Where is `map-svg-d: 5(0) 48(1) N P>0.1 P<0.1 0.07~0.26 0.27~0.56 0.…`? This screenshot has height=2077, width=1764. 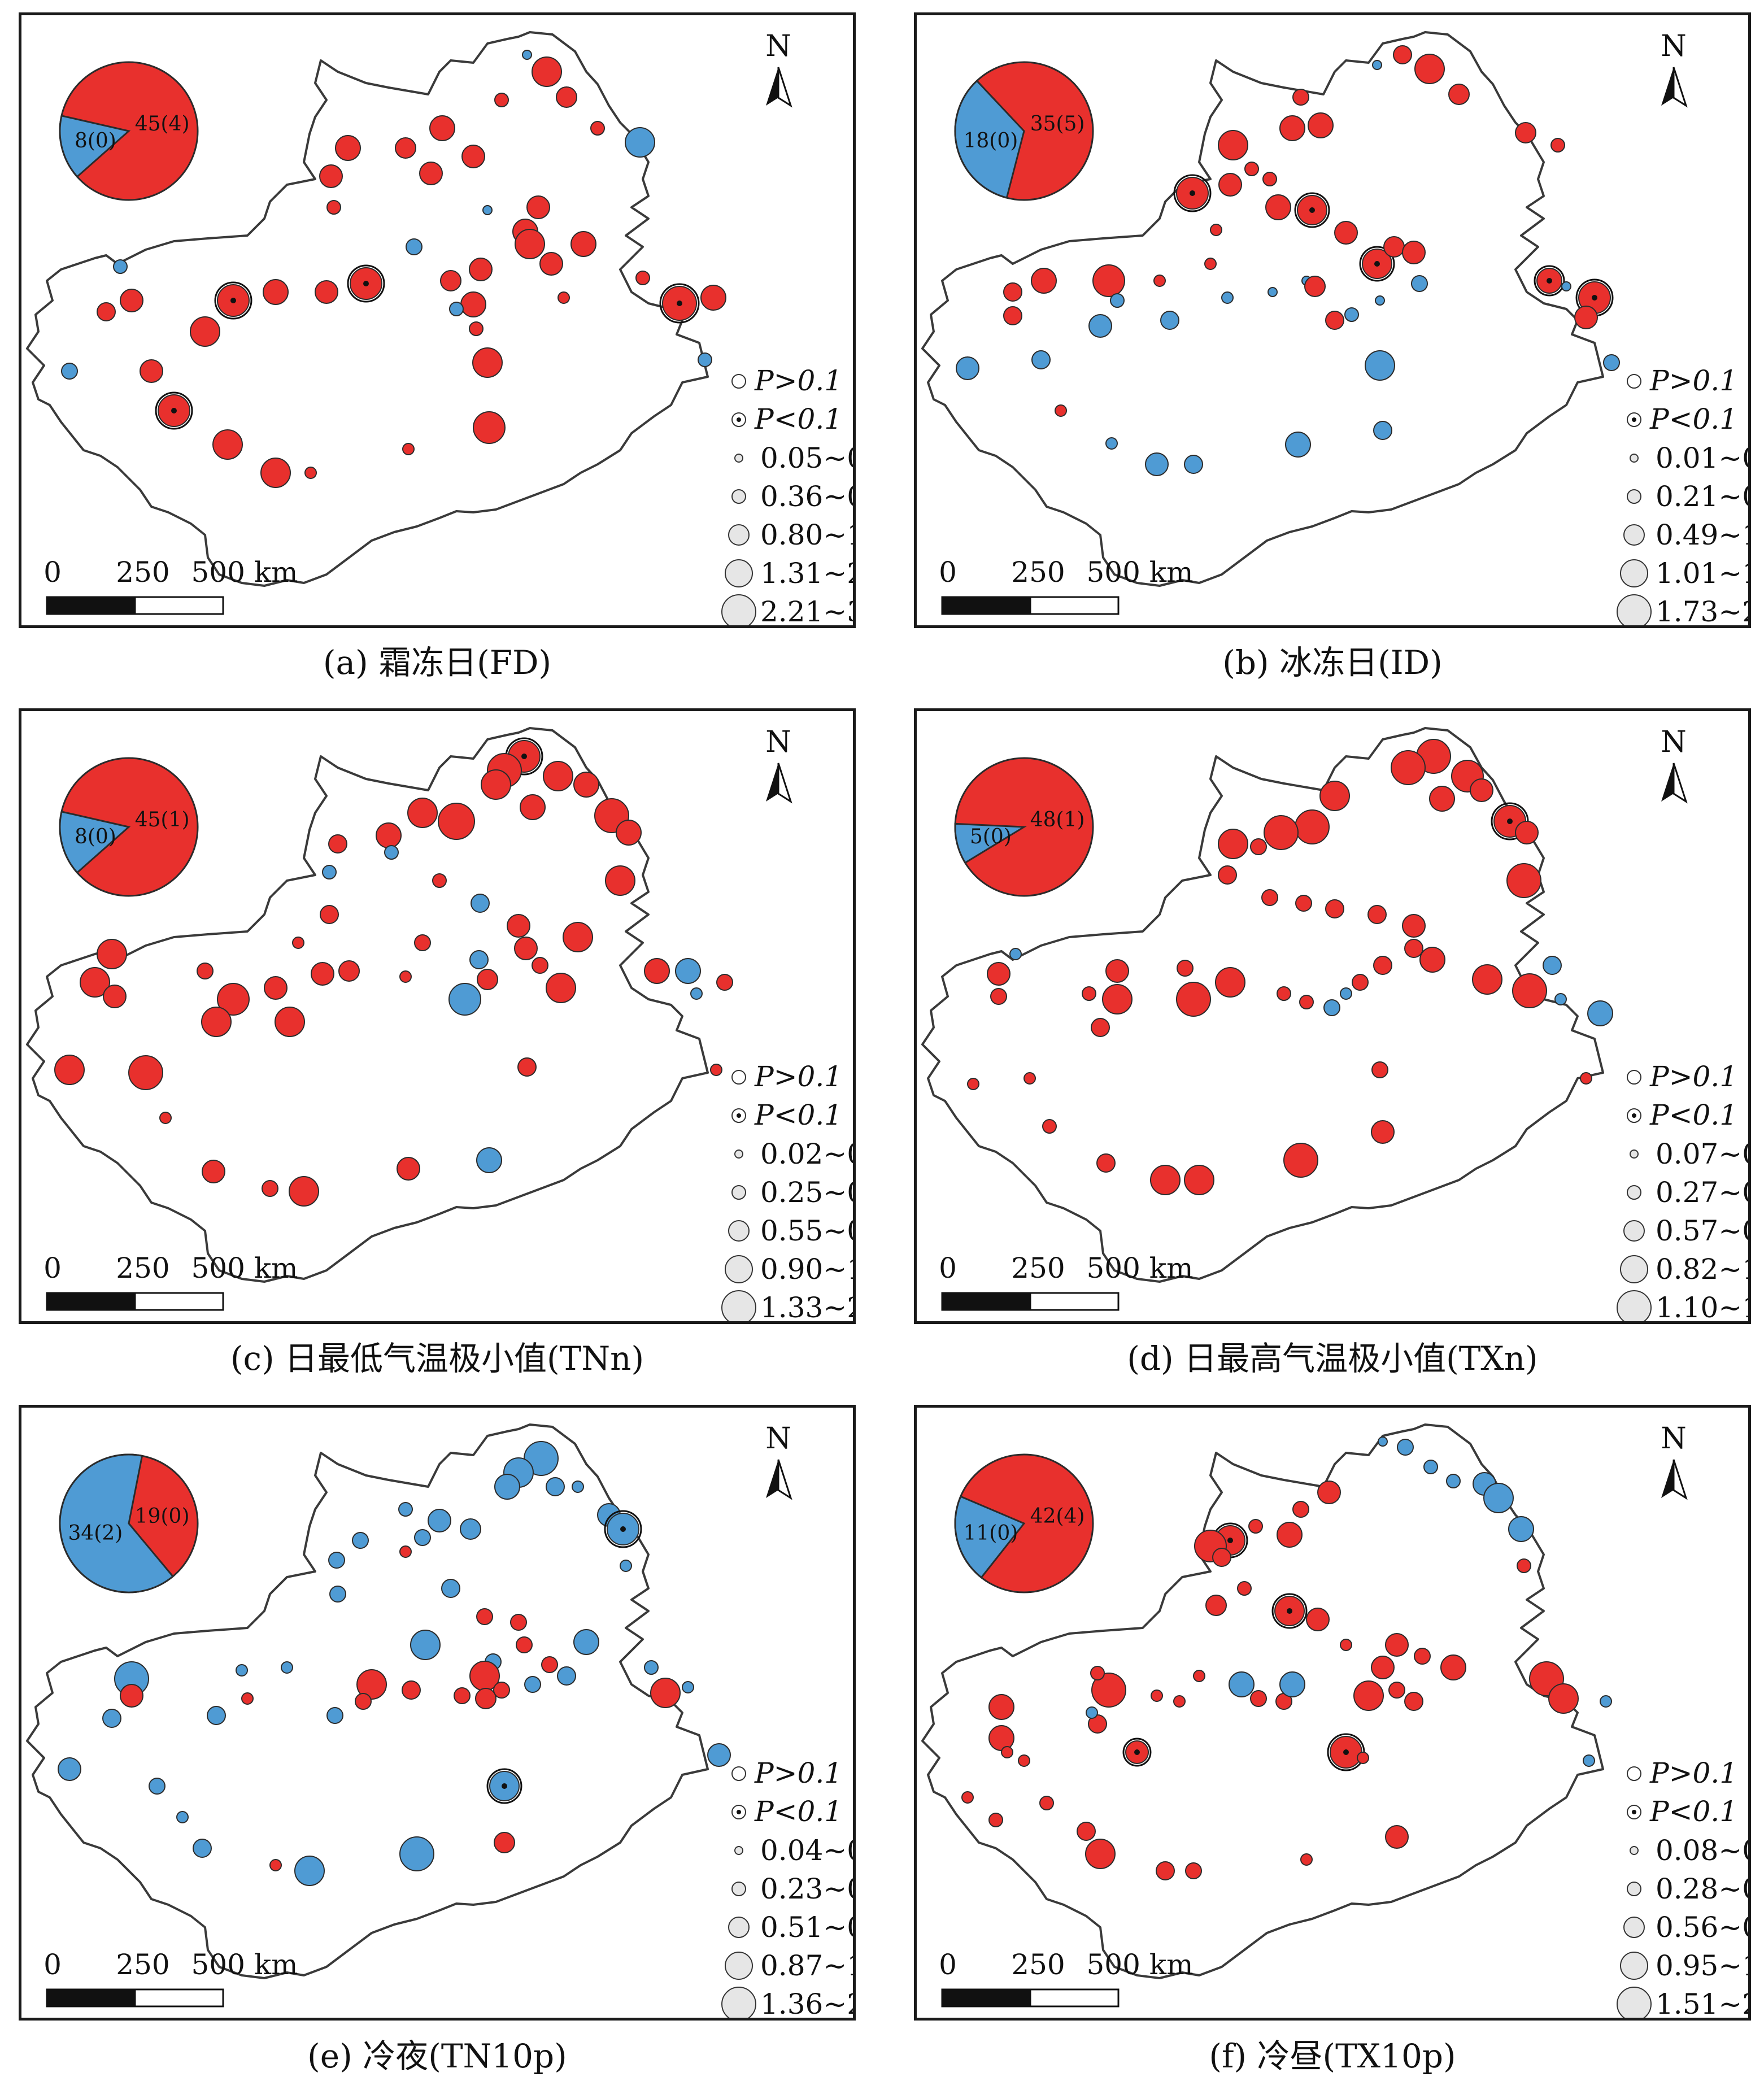 map-svg-d: 5(0) 48(1) N P>0.1 P<0.1 0.07~0.26 0.27~0.56 0.… is located at coordinates (1334, 1023).